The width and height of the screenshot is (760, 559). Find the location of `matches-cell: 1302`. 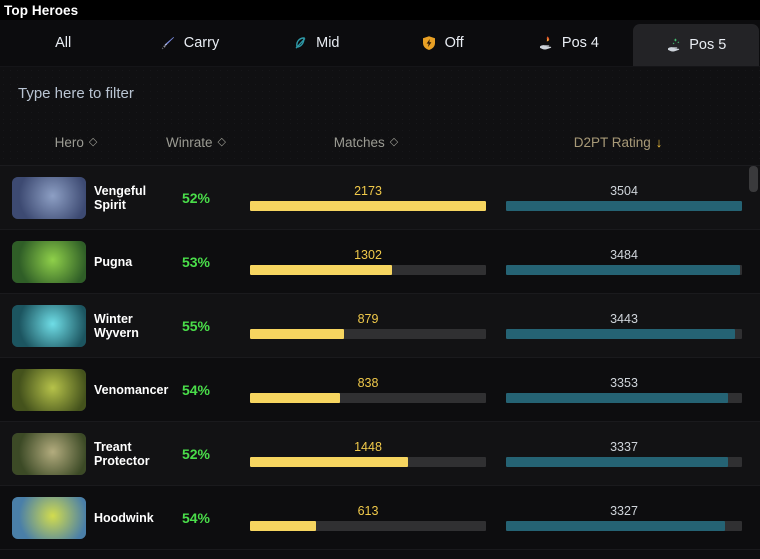

matches-cell: 1302 is located at coordinates (368, 261).